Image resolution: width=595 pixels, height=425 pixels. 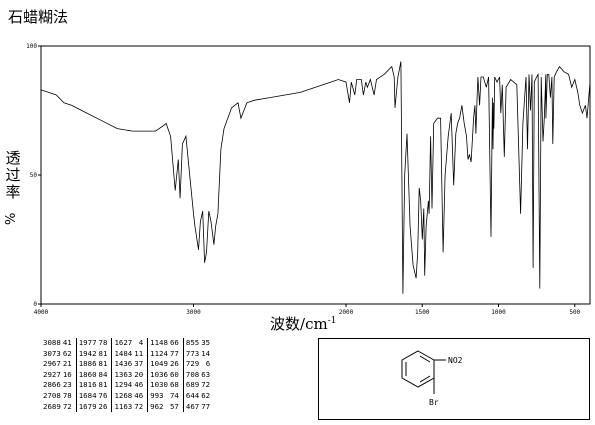 What do you see at coordinates (13, 175) in the screenshot?
I see `y-axis-label: 透过率` at bounding box center [13, 175].